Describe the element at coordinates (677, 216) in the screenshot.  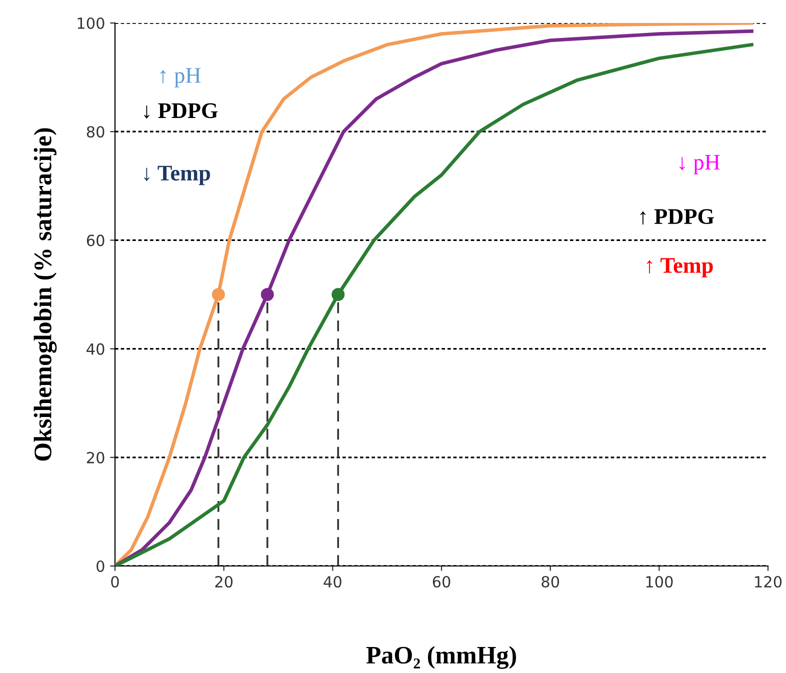
I see `annotation: ↑ PDPG` at that location.